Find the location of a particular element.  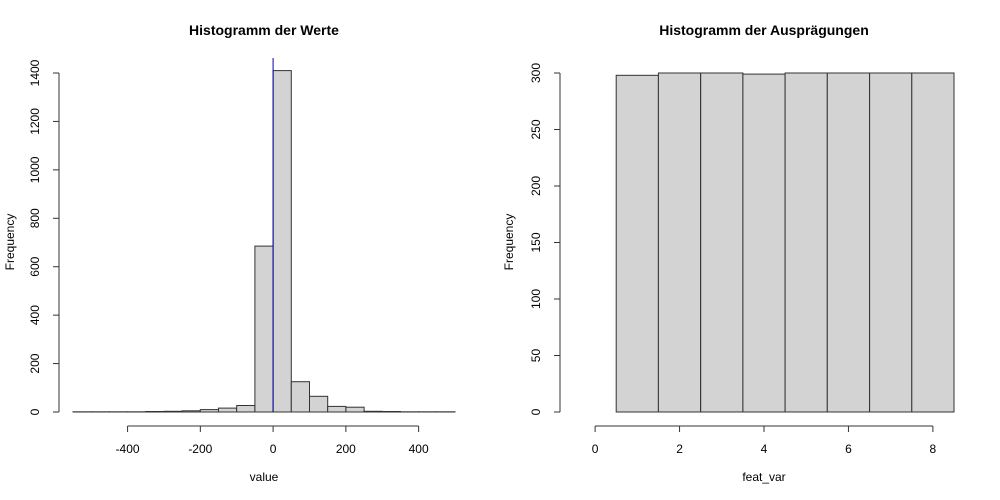

y-tick-label: 50 is located at coordinates (536, 356).